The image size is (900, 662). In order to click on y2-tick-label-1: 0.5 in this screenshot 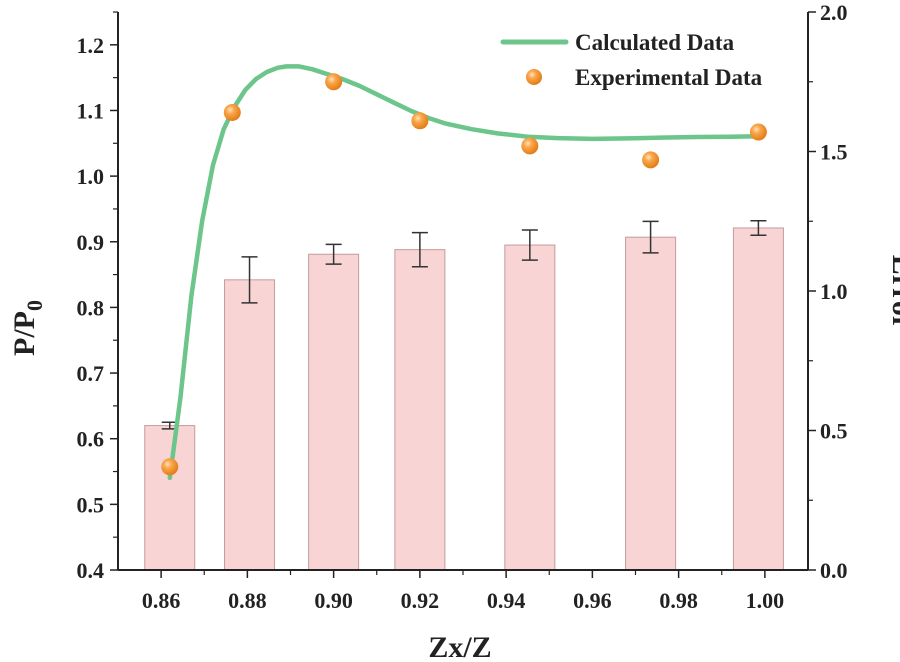, I will do `click(834, 431)`.